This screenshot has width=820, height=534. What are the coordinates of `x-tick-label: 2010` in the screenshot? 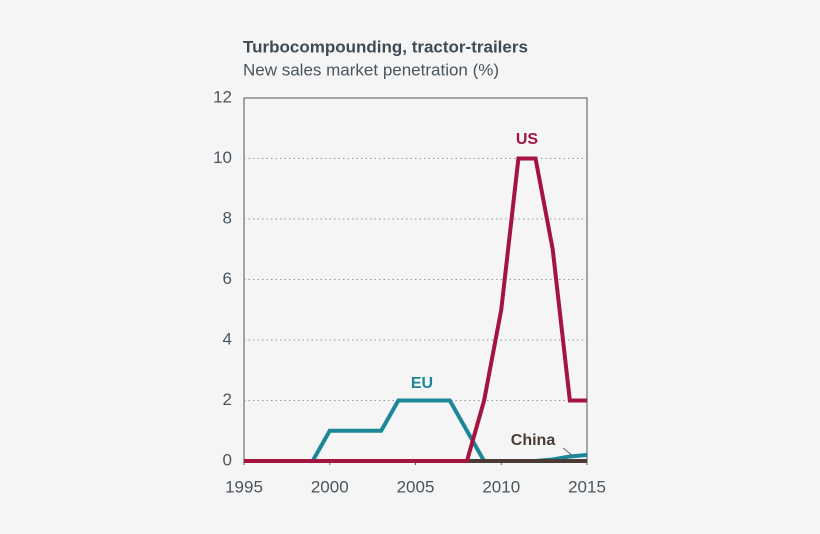 It's located at (501, 486).